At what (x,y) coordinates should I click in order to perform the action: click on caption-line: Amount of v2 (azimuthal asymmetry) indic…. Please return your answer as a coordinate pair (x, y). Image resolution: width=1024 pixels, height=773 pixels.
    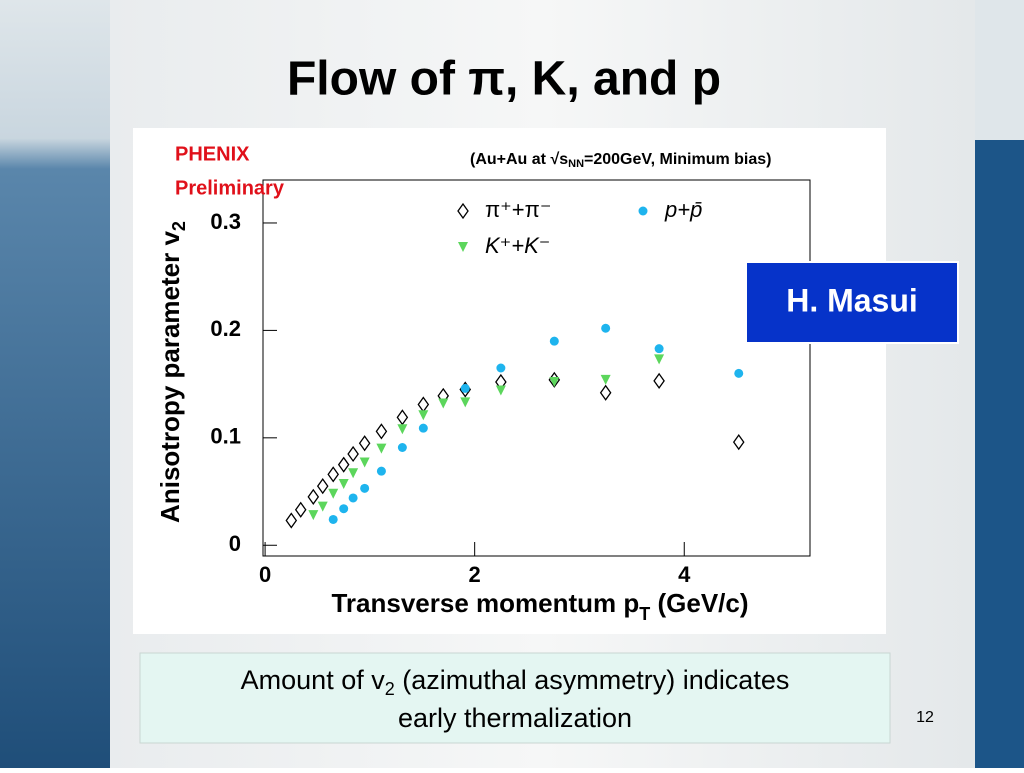
    Looking at the image, I should click on (515, 682).